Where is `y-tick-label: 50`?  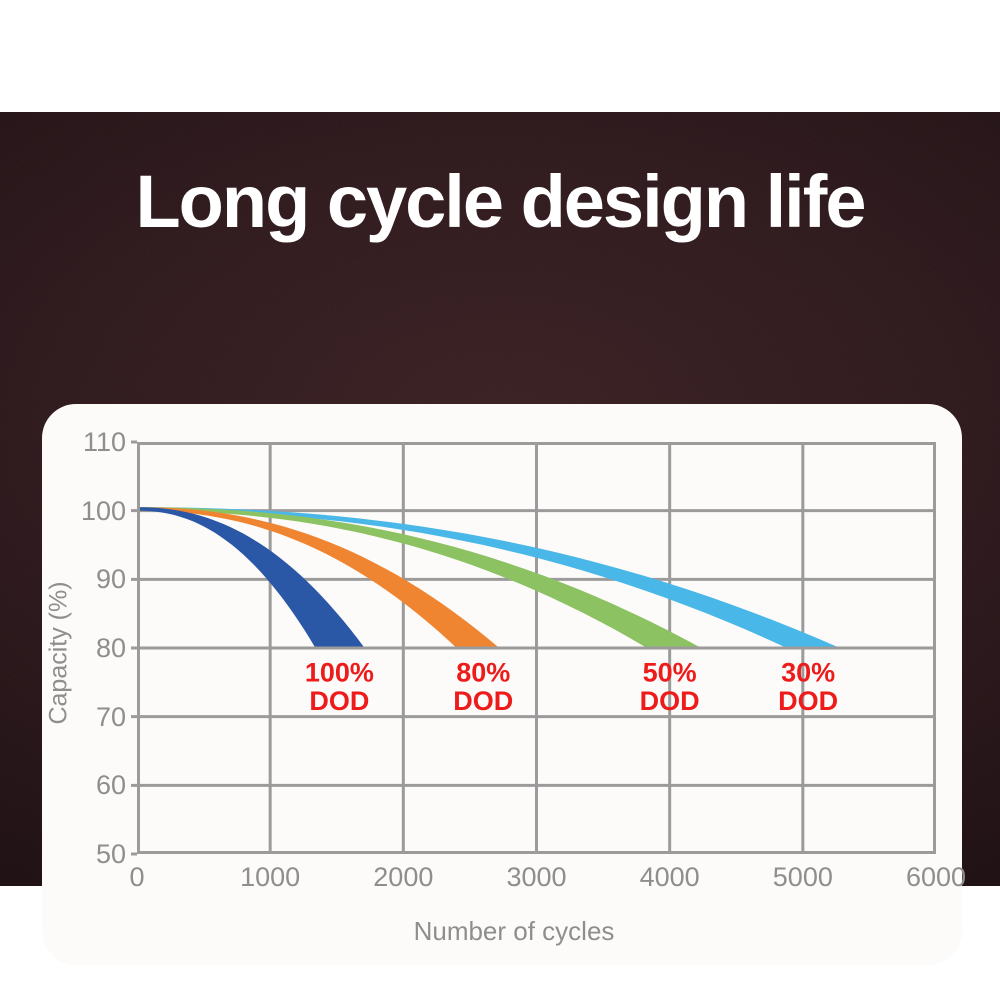
y-tick-label: 50 is located at coordinates (110, 854).